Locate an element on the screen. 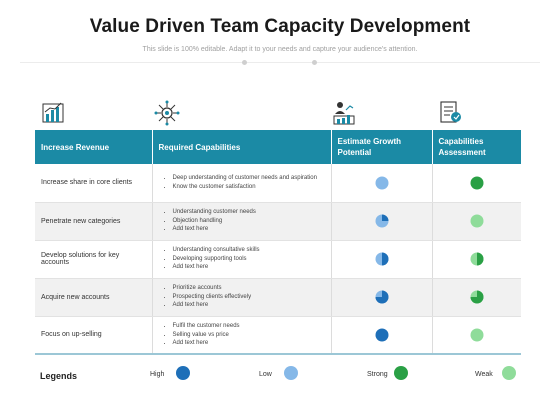 This screenshot has height=420, width=560. column-header-required-capabilities: Required Capabilities is located at coordinates (242, 147).